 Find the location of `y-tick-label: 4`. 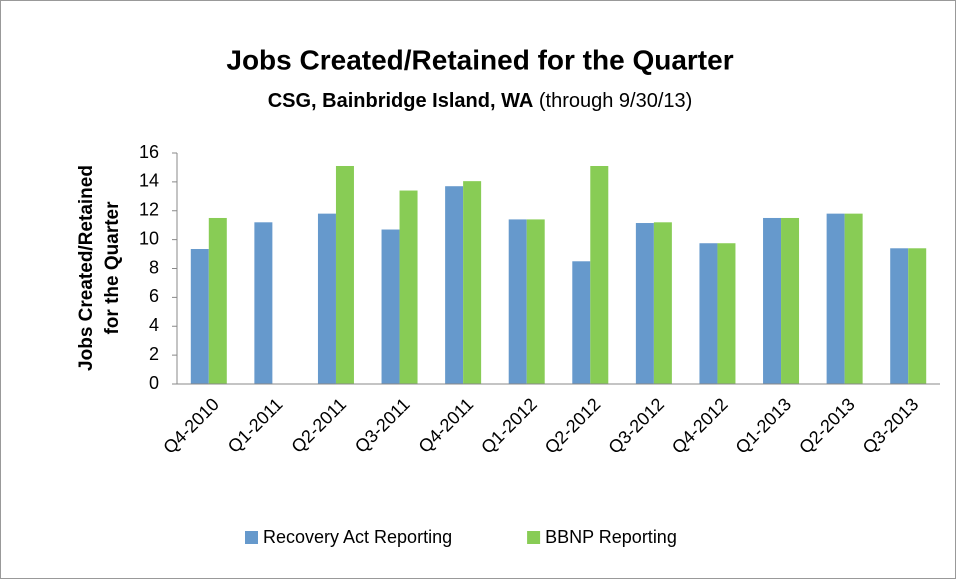

y-tick-label: 4 is located at coordinates (154, 325).